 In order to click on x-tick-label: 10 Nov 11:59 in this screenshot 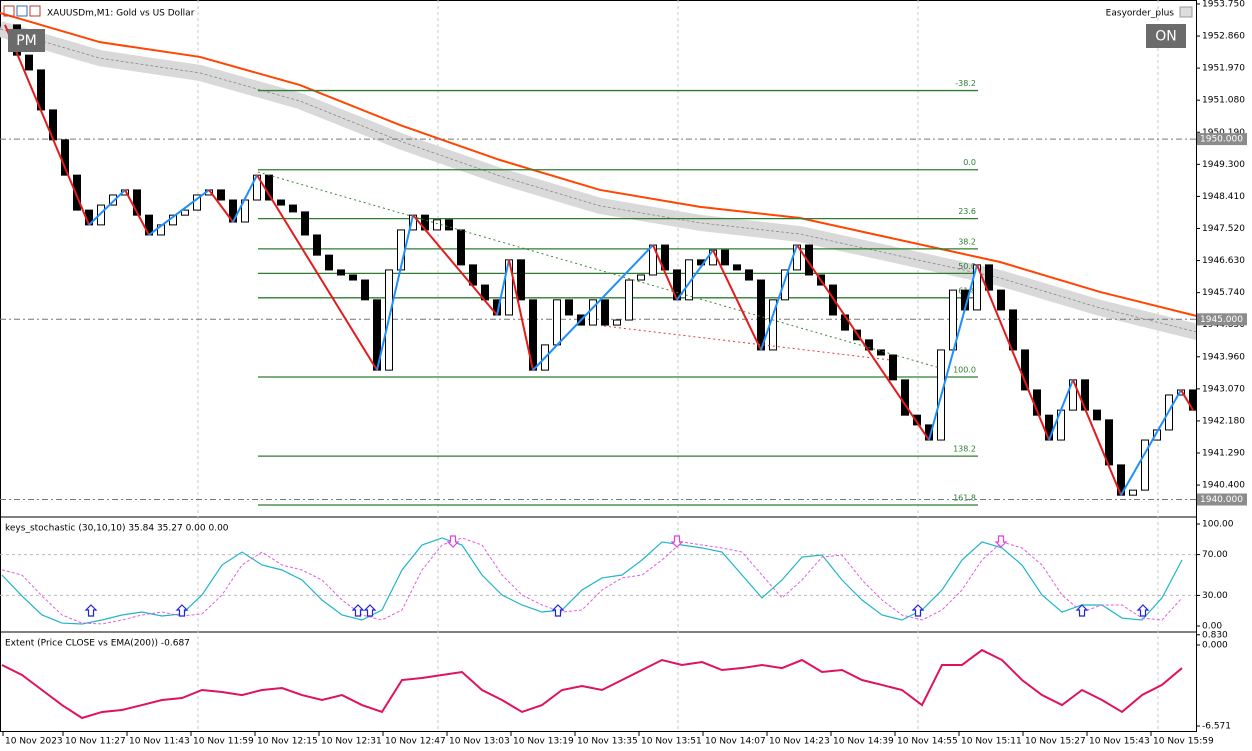, I will do `click(223, 742)`.